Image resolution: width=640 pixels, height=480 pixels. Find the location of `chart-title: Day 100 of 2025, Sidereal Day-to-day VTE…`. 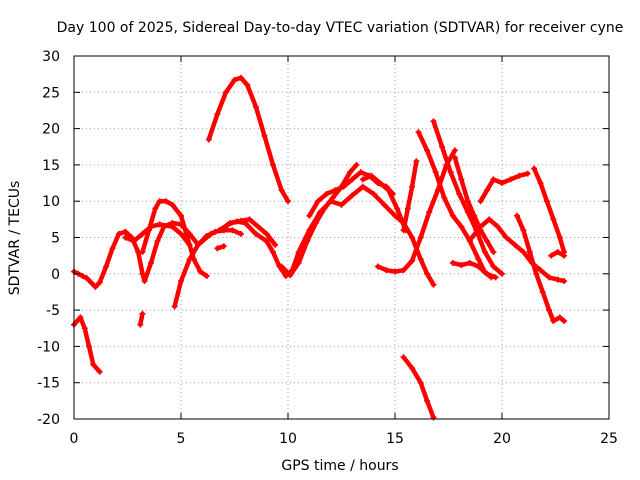

chart-title: Day 100 of 2025, Sidereal Day-to-day VTE… is located at coordinates (340, 28).